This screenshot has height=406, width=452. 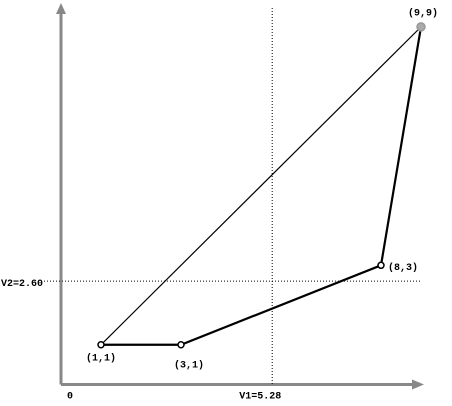 I want to click on point-label: (9,9), so click(x=423, y=14).